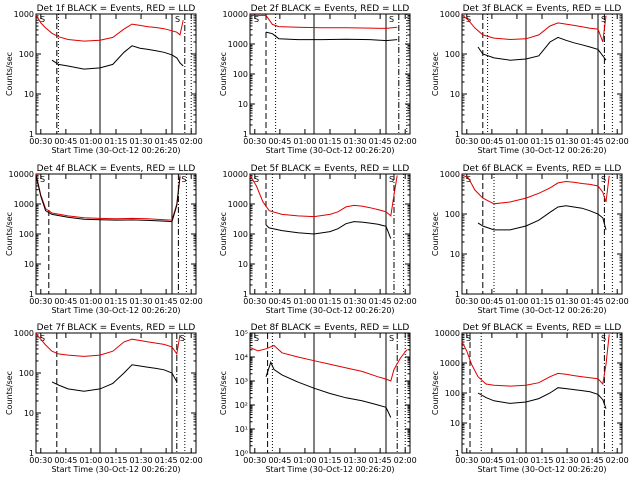  What do you see at coordinates (241, 429) in the screenshot?
I see `y-tick-label: 10¹` at bounding box center [241, 429].